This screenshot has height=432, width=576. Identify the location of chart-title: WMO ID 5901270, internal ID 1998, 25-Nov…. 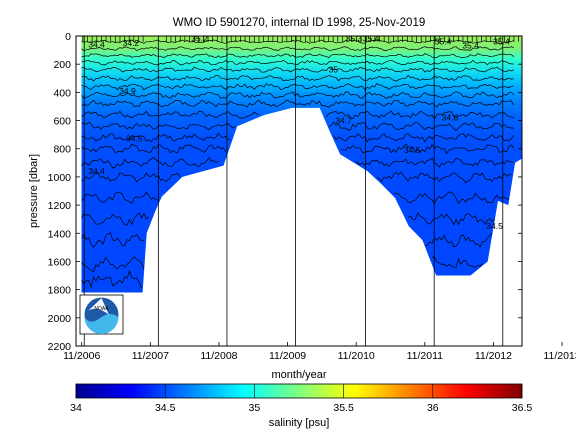
(299, 23).